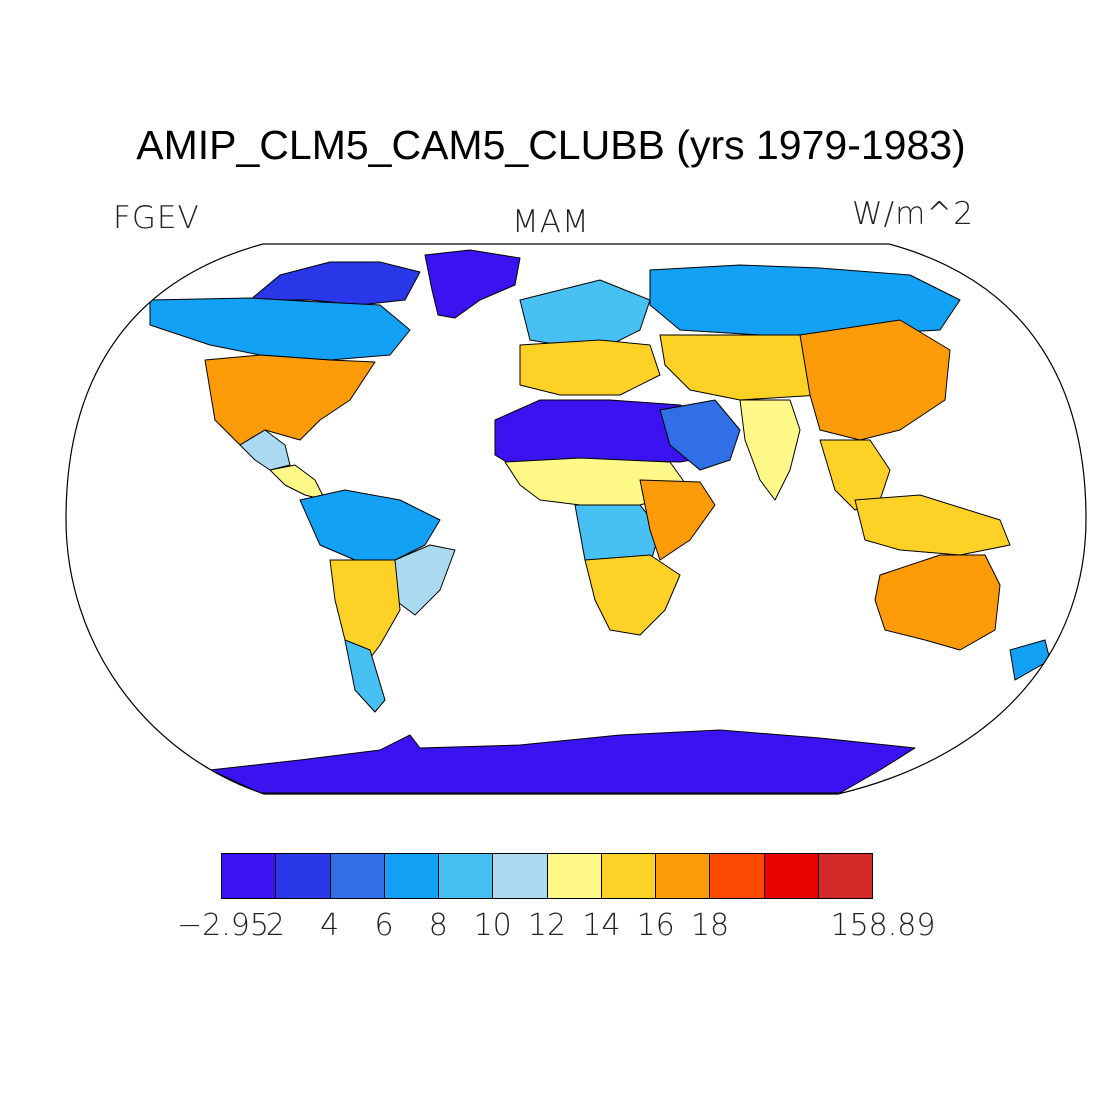 The height and width of the screenshot is (1102, 1102). I want to click on region-antarctica, so click(562, 761).